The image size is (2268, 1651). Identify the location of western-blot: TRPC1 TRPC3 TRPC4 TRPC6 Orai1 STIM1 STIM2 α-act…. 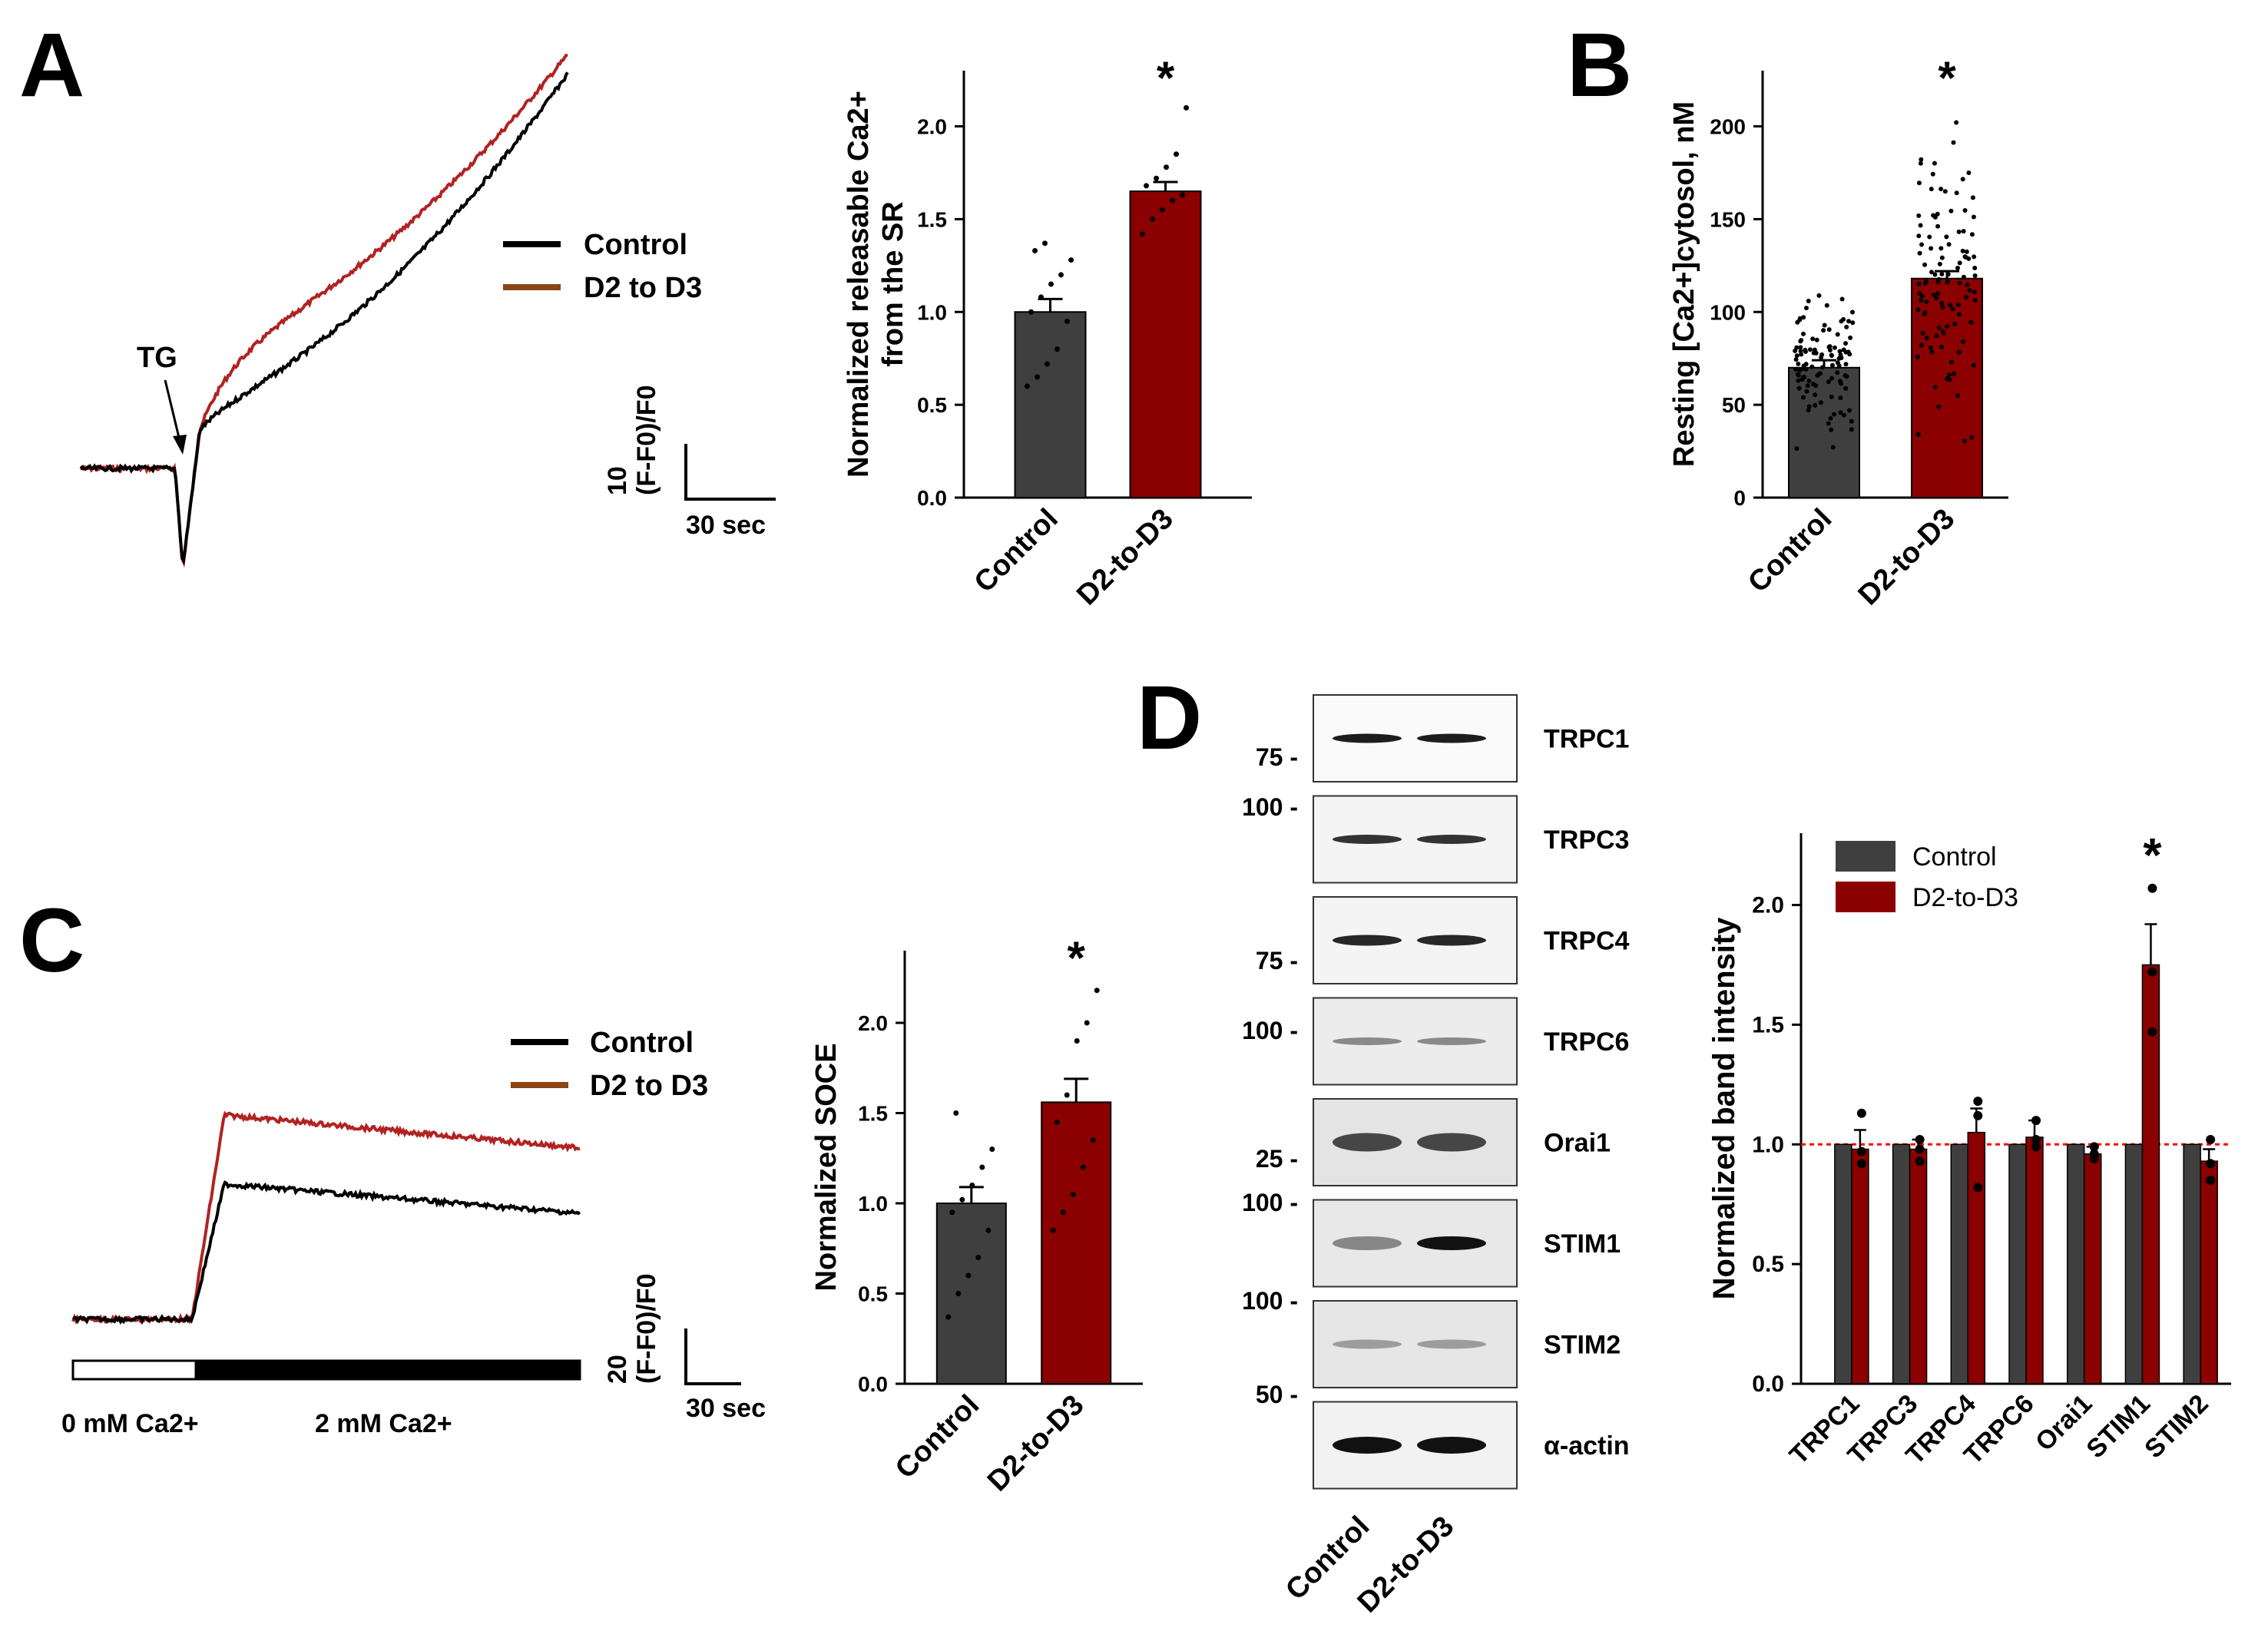
(1436, 1156).